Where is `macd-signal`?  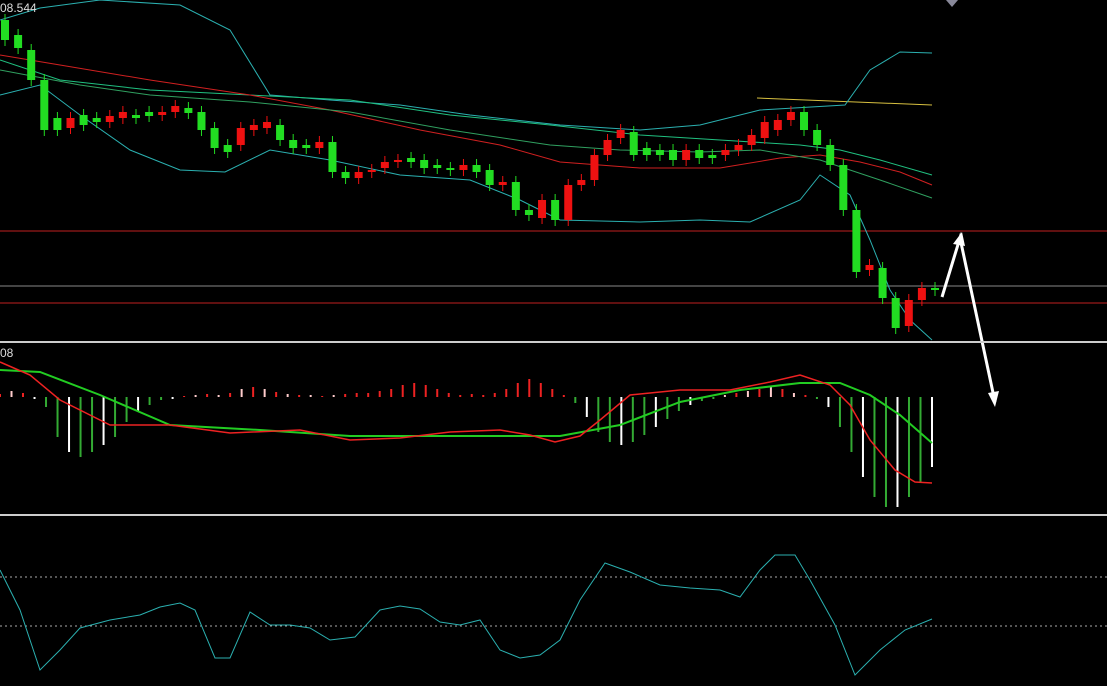 macd-signal is located at coordinates (466, 406).